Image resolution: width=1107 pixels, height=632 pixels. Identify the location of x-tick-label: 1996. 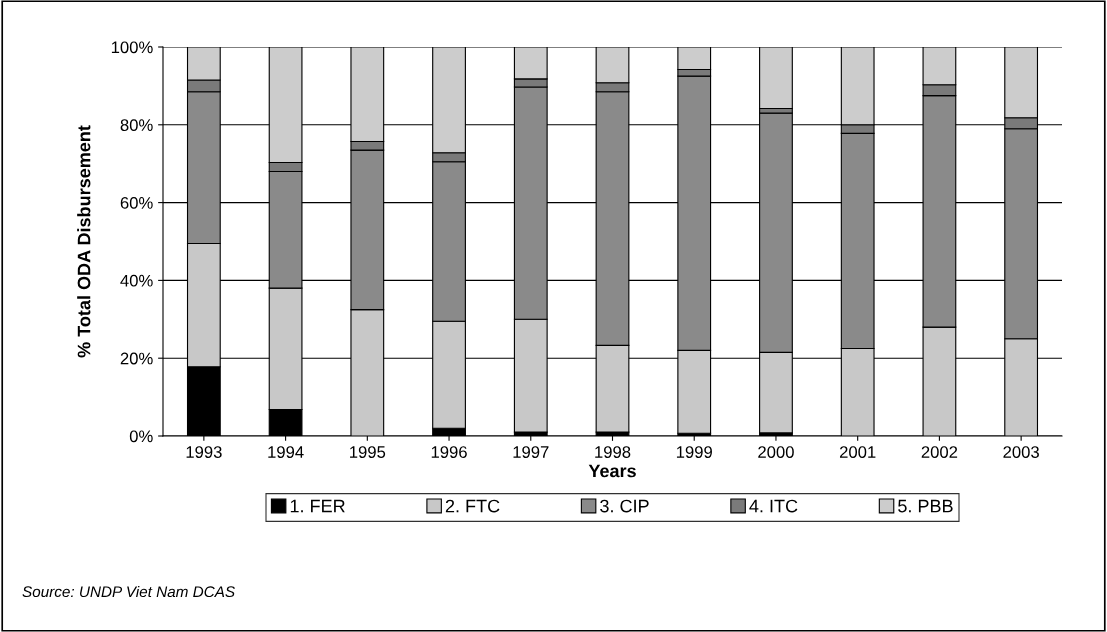
(449, 452).